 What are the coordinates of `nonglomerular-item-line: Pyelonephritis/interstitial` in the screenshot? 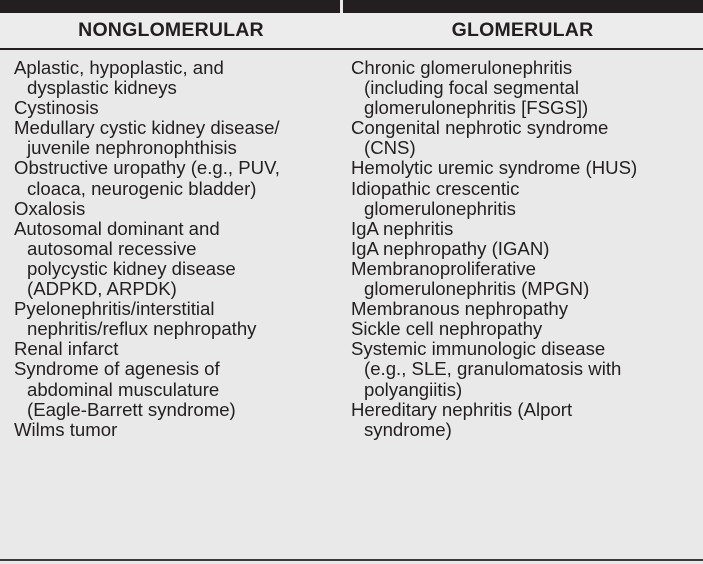 It's located at (114, 309).